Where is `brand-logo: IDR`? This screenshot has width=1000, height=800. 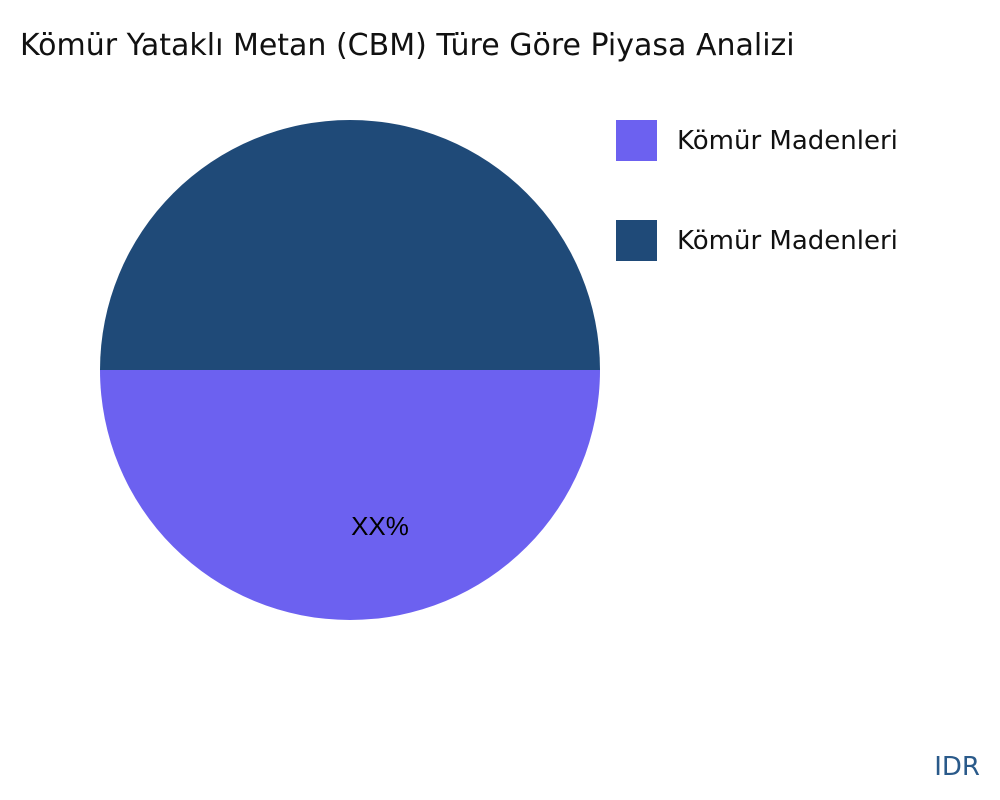 brand-logo: IDR is located at coordinates (957, 767).